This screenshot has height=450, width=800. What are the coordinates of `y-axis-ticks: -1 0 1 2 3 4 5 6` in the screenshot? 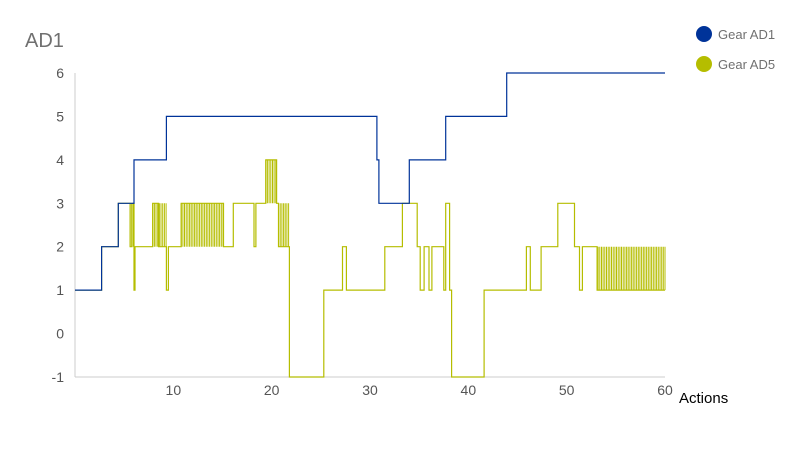 It's located at (58, 225).